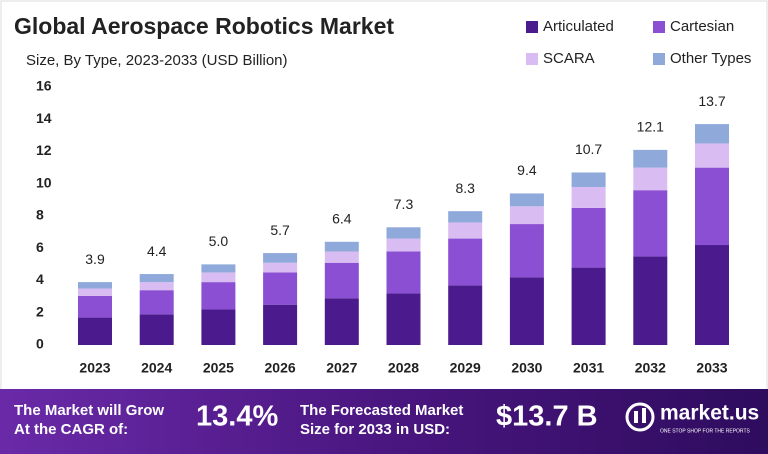 This screenshot has width=768, height=454. Describe the element at coordinates (640, 417) in the screenshot. I see `brand-logo` at that location.